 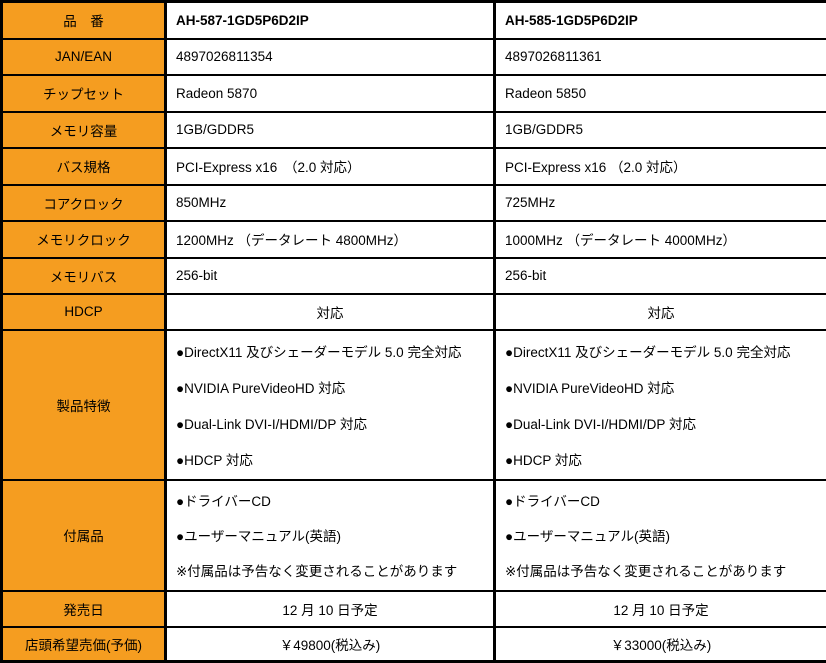 What do you see at coordinates (84, 535) in the screenshot?
I see `row-label-accessories: 付属品` at bounding box center [84, 535].